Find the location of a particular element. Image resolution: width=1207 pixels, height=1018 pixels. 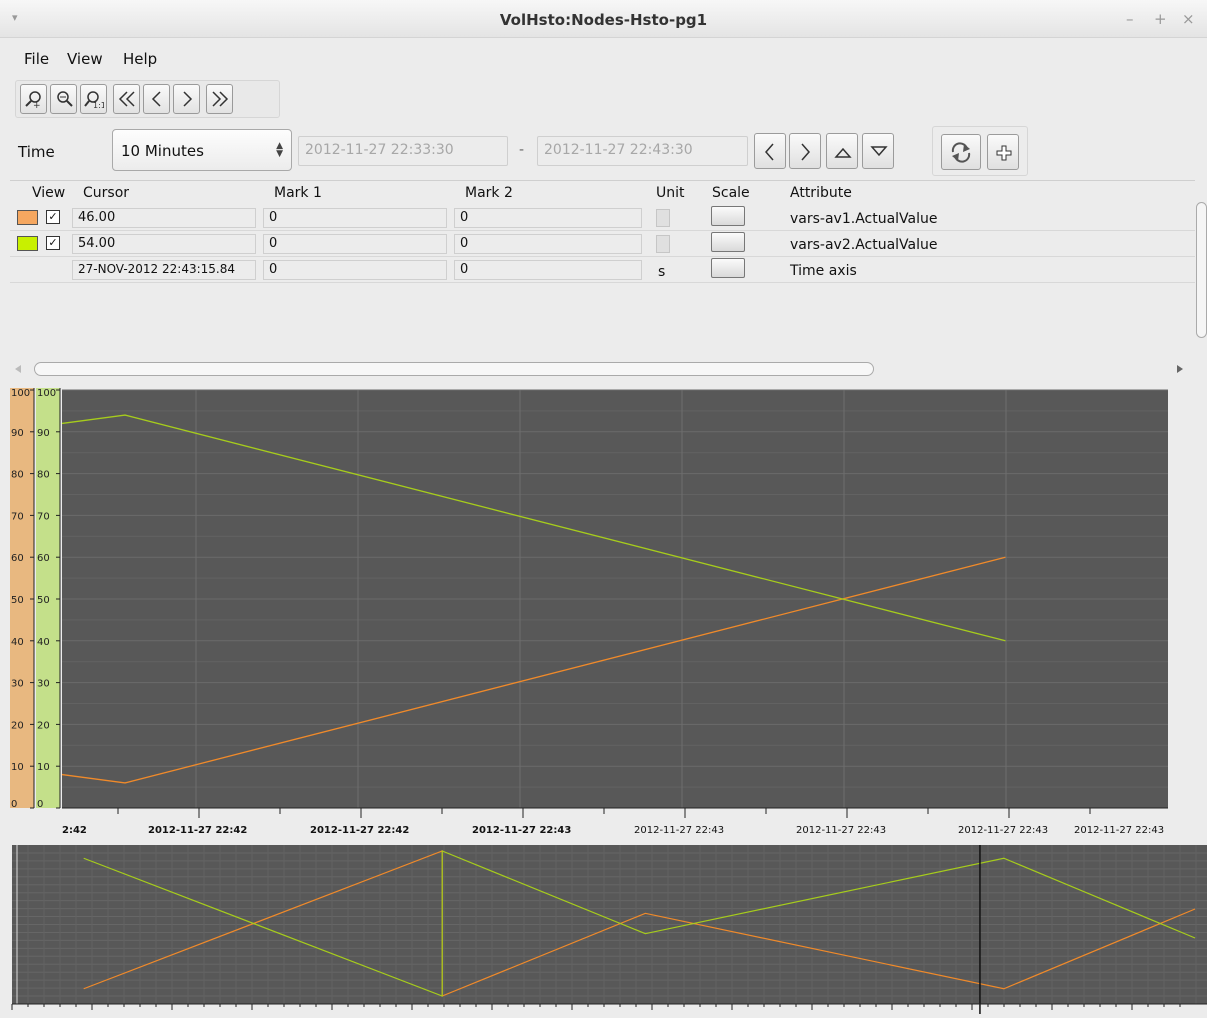

toolbar-group is located at coordinates (980, 151).